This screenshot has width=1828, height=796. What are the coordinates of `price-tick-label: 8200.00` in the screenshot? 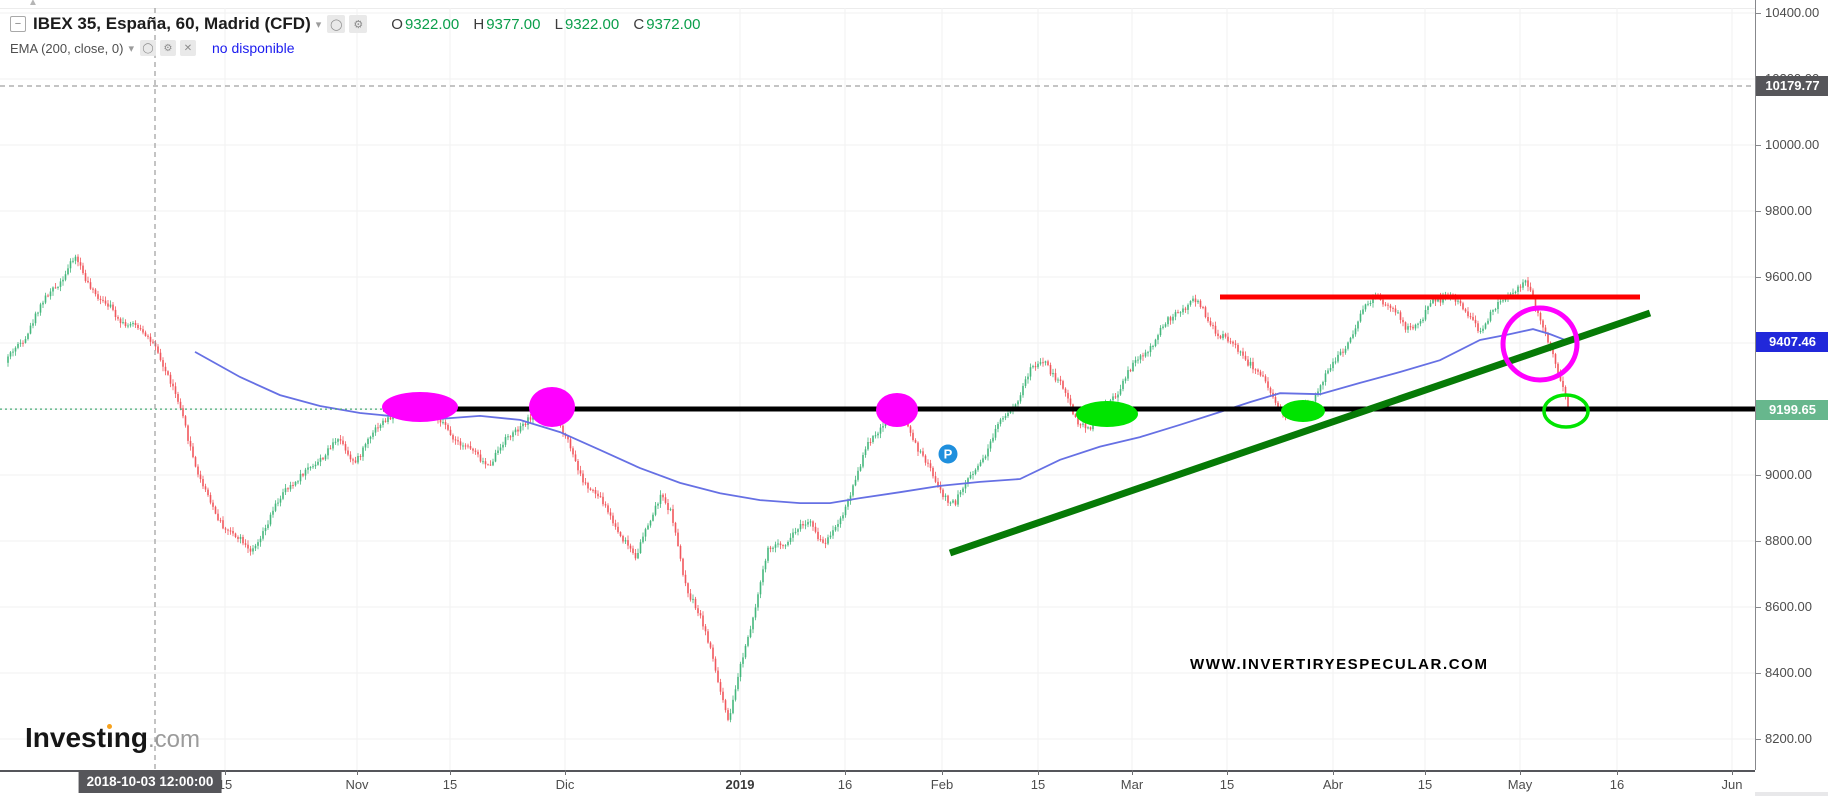 It's located at (1788, 738).